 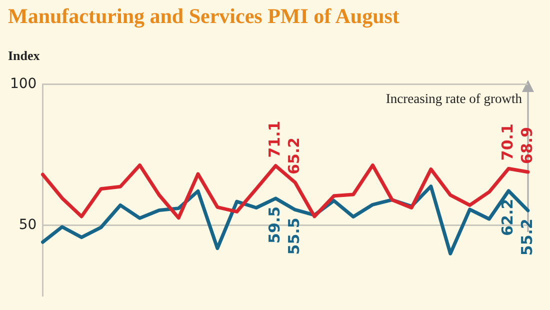 What do you see at coordinates (527, 237) in the screenshot?
I see `data-label: 55.2` at bounding box center [527, 237].